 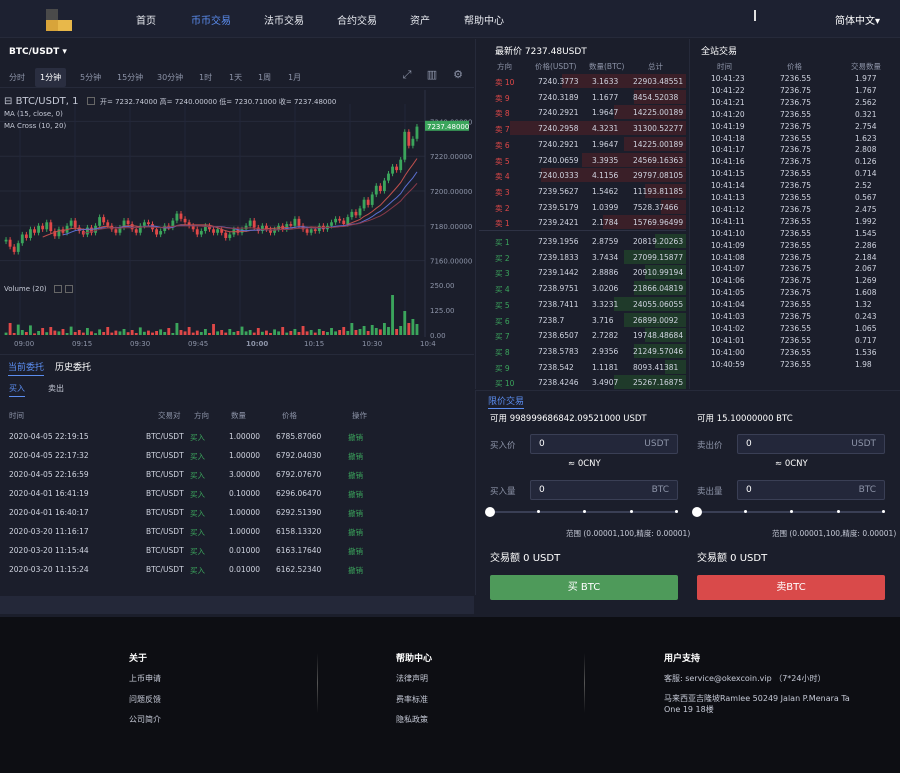 I want to click on subtab-sell: 卖出, so click(x=56, y=388).